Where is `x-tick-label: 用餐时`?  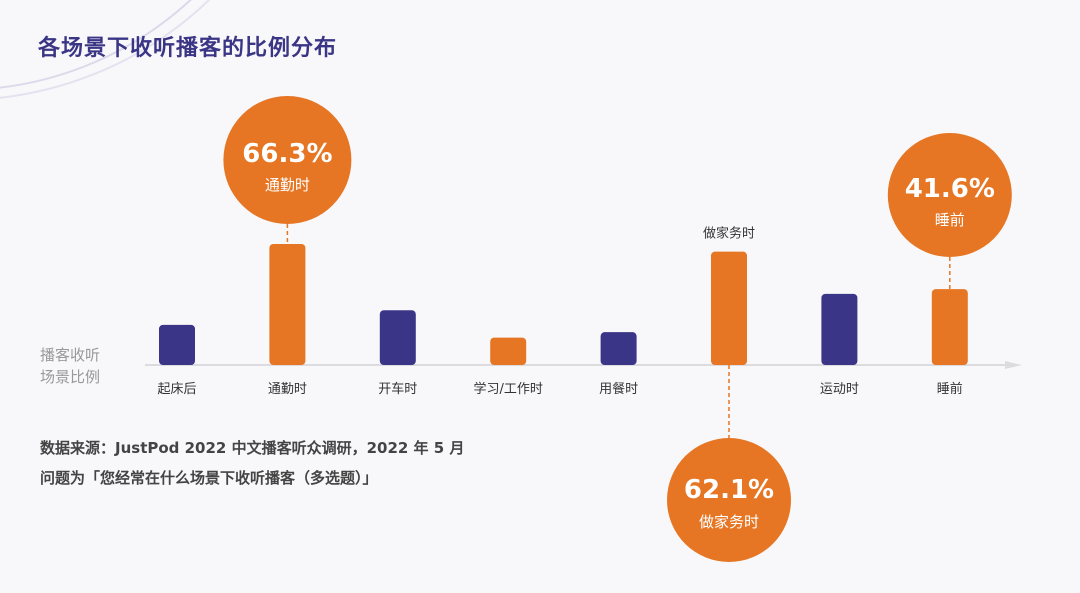 x-tick-label: 用餐时 is located at coordinates (618, 389).